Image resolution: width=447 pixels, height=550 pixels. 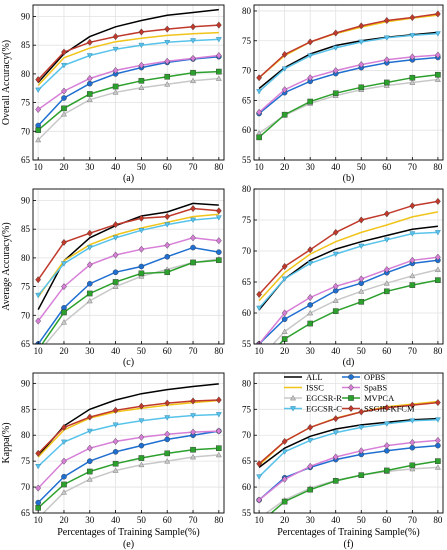 I want to click on legend-label: SSGIE-KFCM, so click(x=389, y=409).